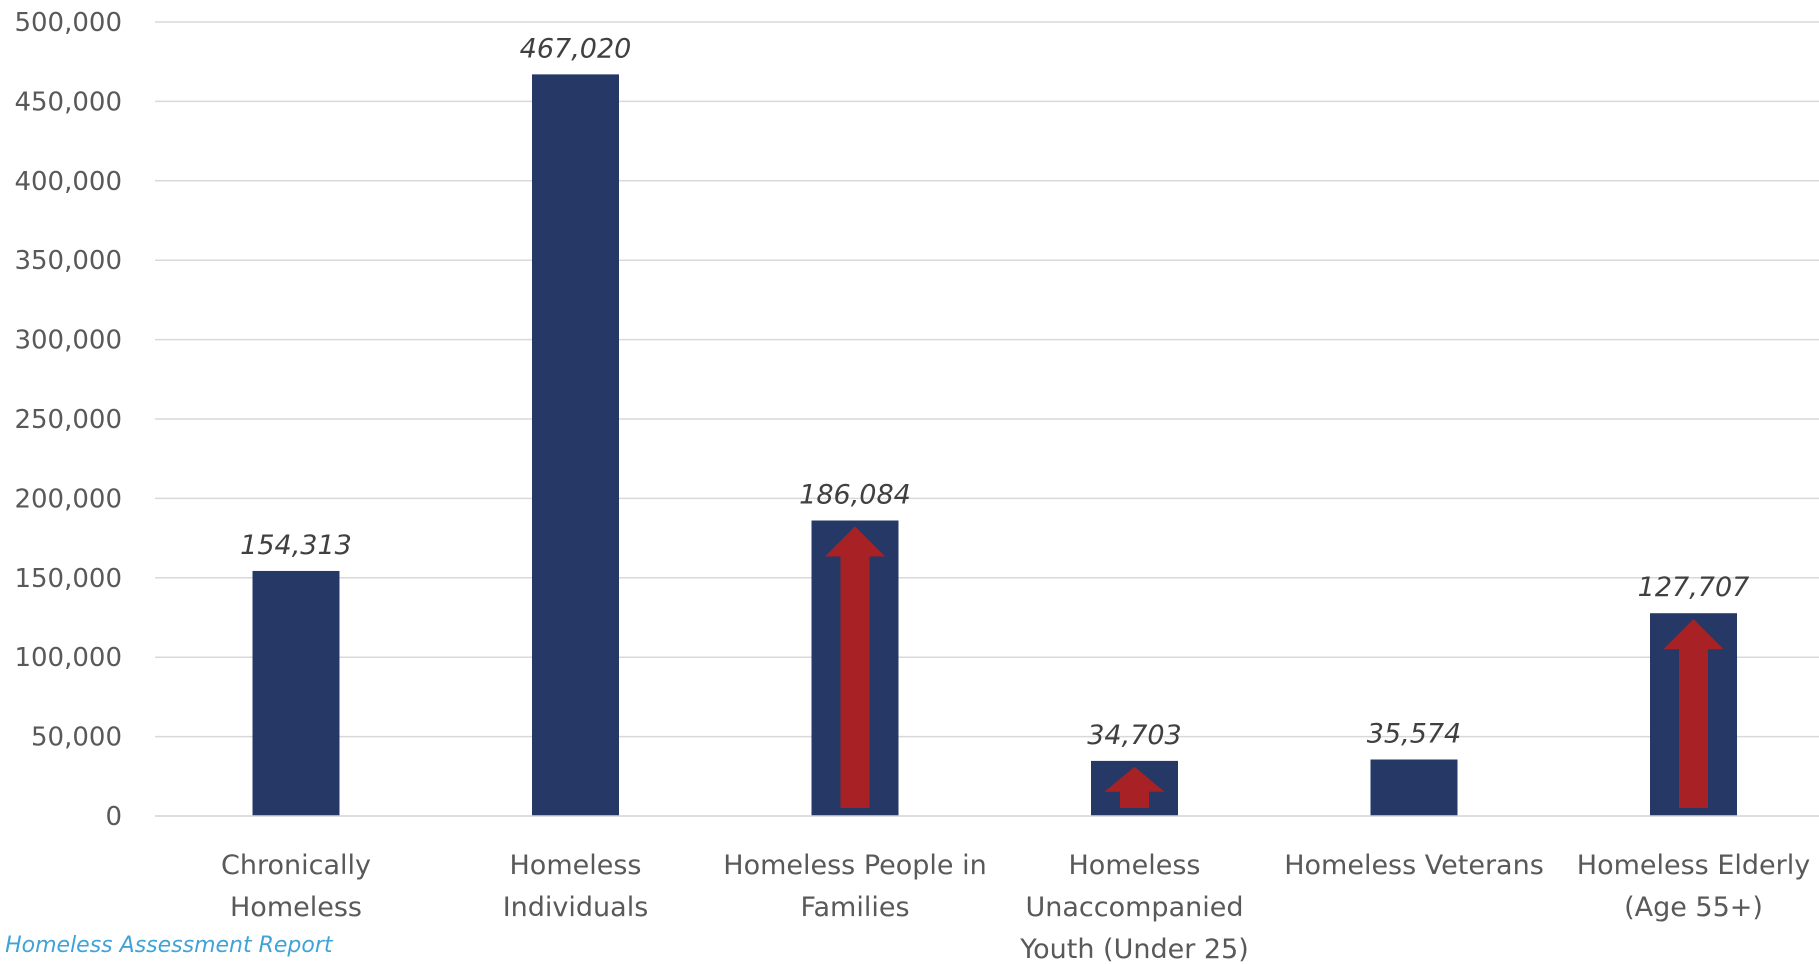 The height and width of the screenshot is (964, 1819). Describe the element at coordinates (1694, 587) in the screenshot. I see `data-label: 127,707` at that location.